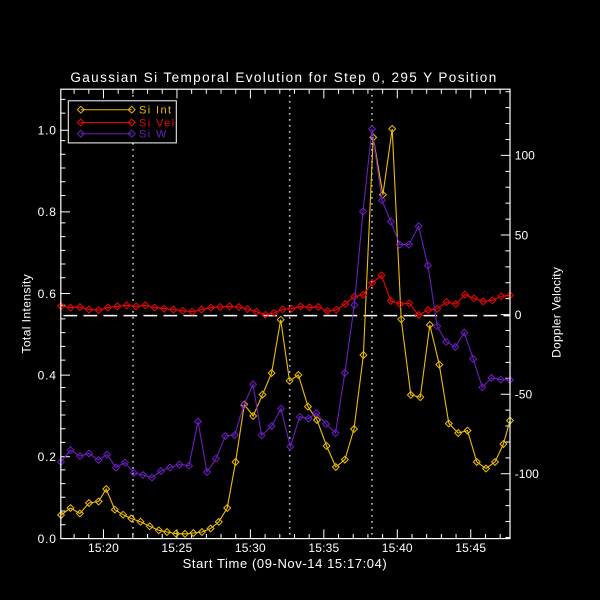 The width and height of the screenshot is (600, 600). What do you see at coordinates (525, 156) in the screenshot?
I see `svg-text: 100` at bounding box center [525, 156].